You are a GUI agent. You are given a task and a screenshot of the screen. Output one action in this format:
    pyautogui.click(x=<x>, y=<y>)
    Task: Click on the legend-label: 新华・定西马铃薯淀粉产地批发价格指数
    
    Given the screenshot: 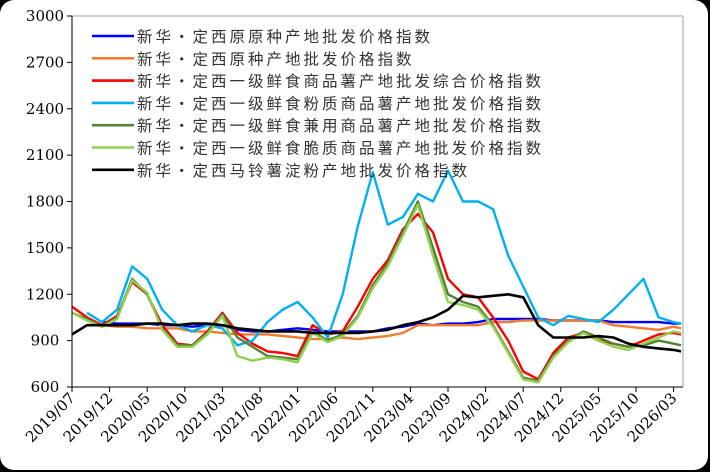 What is the action you would take?
    pyautogui.click(x=303, y=171)
    